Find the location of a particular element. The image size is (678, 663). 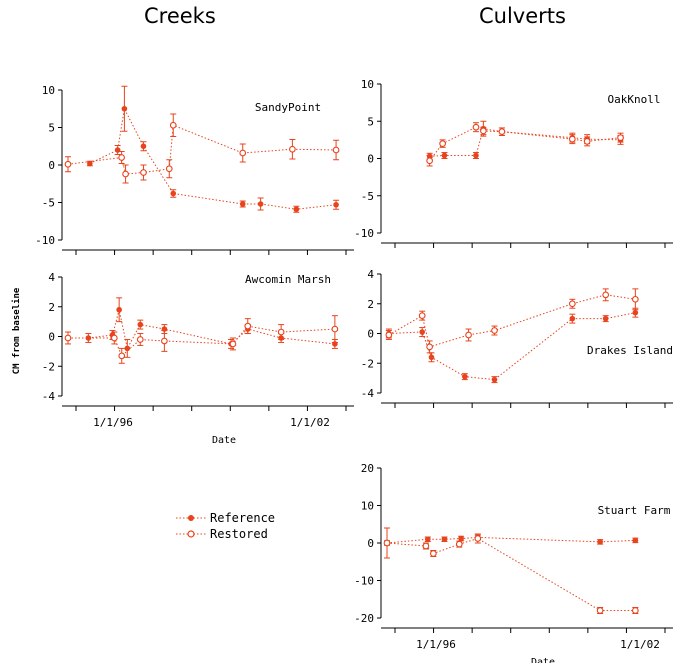

stuart-title: Stuart Farm is located at coordinates (634, 510).